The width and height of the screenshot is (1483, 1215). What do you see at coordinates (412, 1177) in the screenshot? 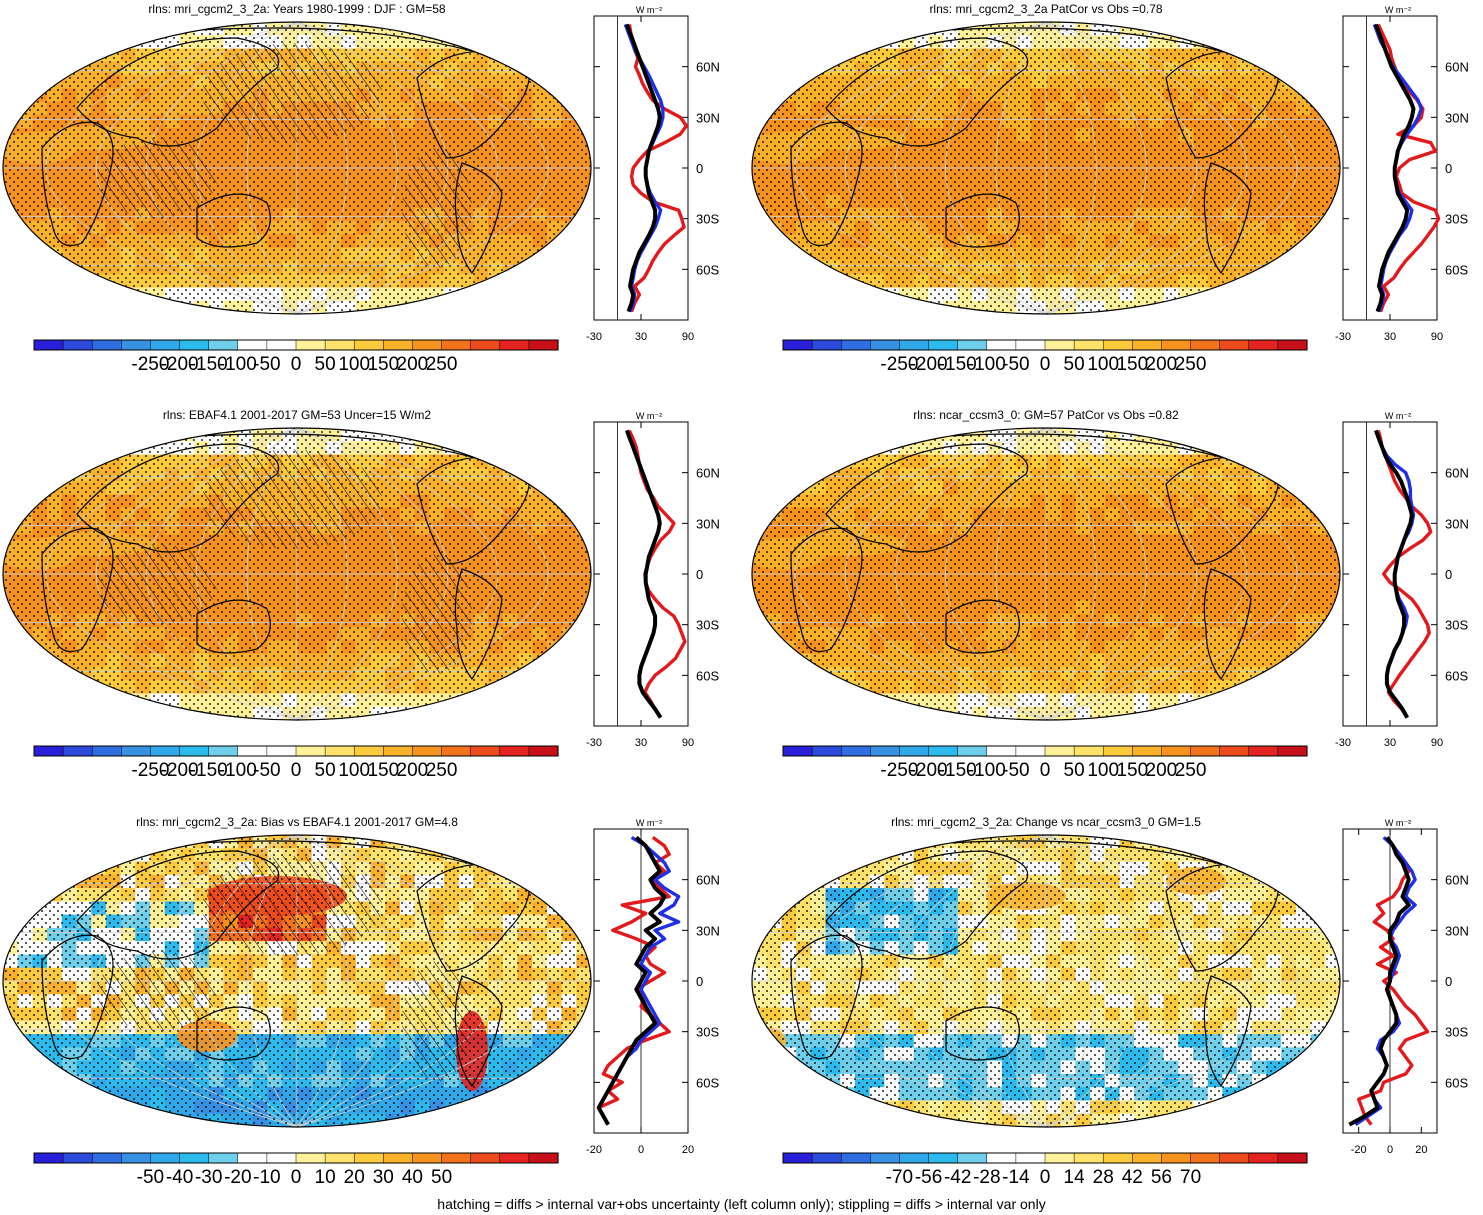
I see `colorbar-tick-label: 40` at bounding box center [412, 1177].